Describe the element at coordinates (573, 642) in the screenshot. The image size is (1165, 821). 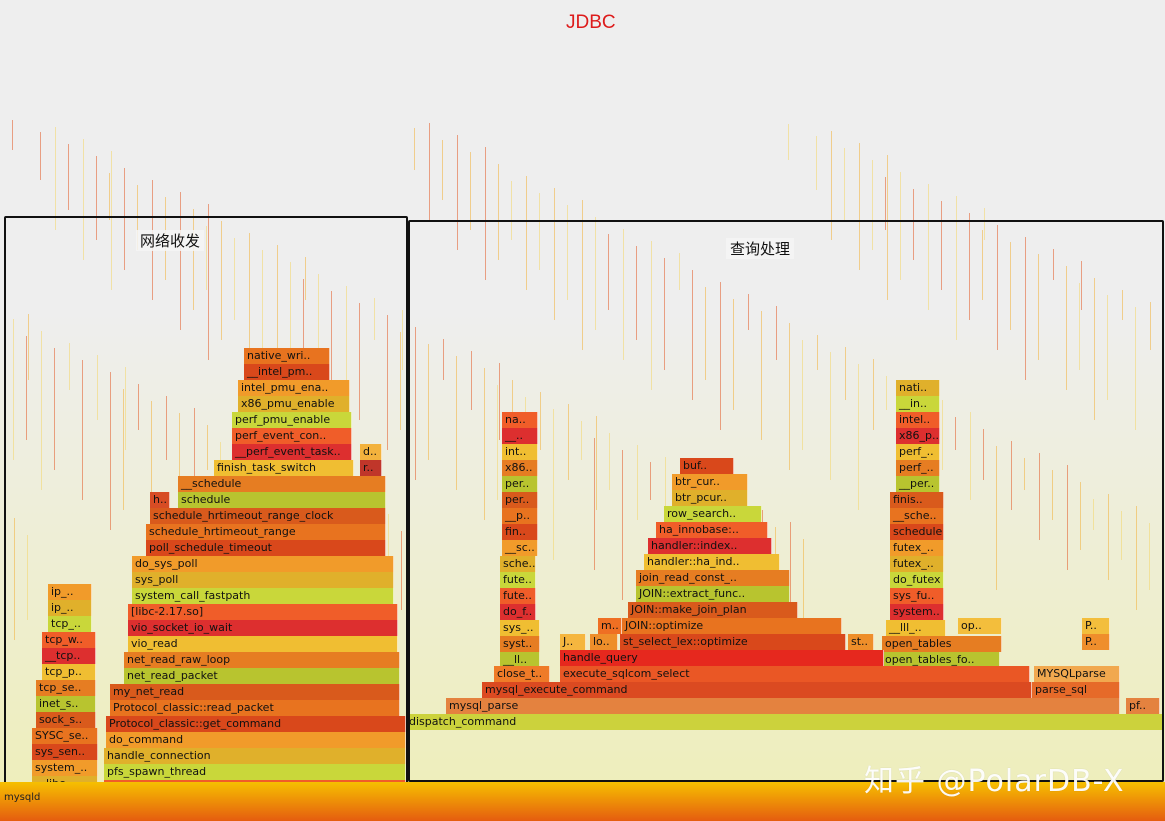
I see `frame-small-j: J..` at that location.